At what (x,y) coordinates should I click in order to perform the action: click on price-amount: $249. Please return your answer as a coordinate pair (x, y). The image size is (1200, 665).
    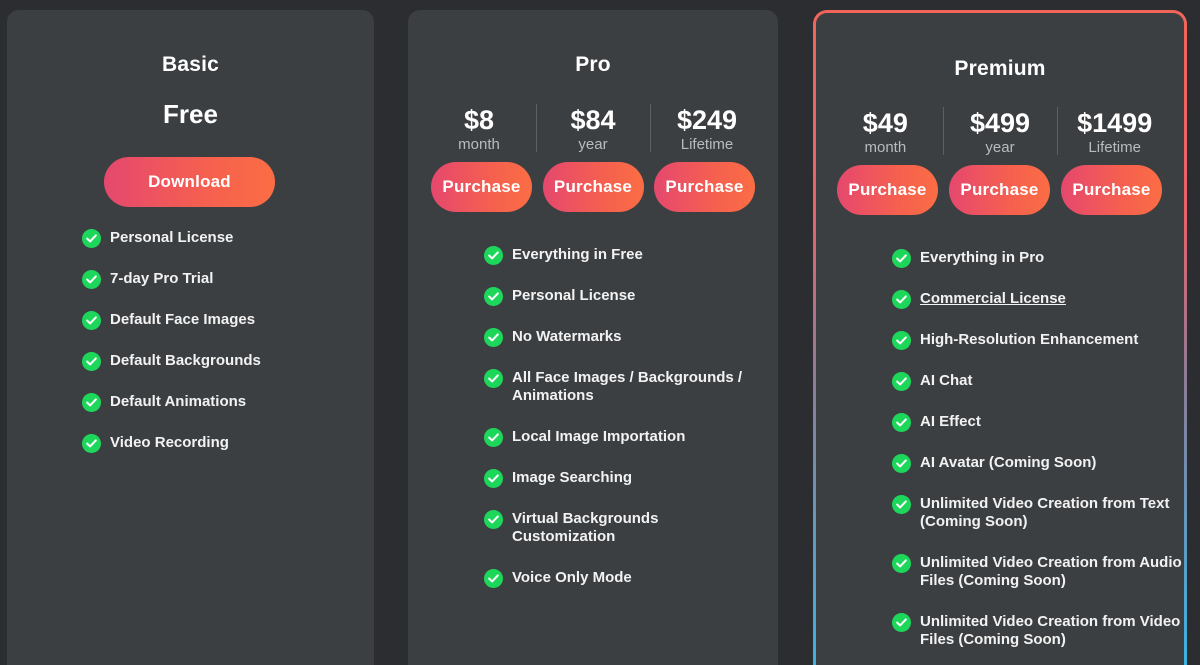
    Looking at the image, I should click on (707, 120).